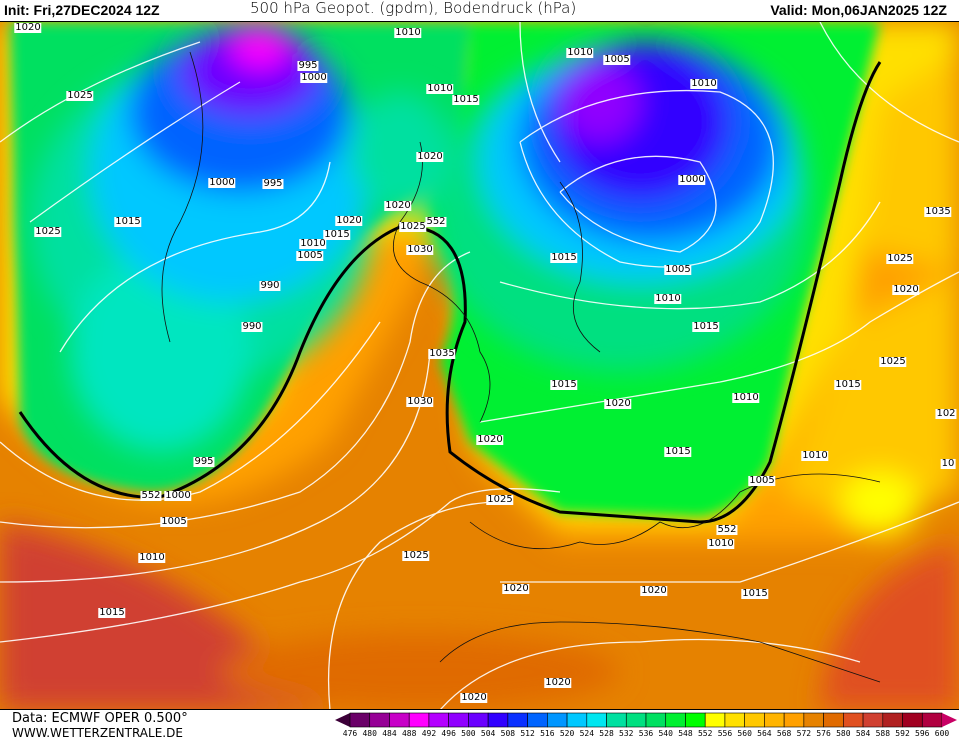 This screenshot has height=741, width=959. What do you see at coordinates (82, 10) in the screenshot?
I see `init-time: Init: Fri,27DEC2024 12Z` at bounding box center [82, 10].